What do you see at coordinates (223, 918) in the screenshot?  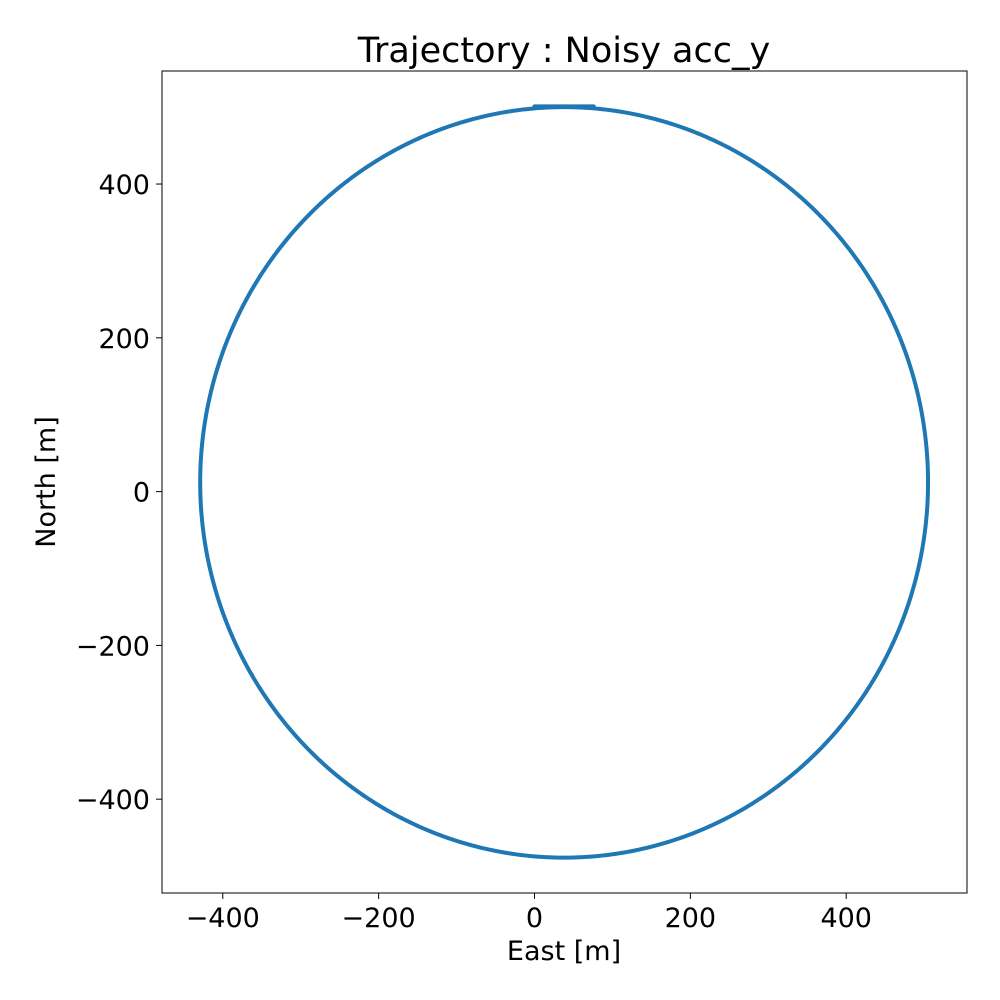 I see `x-tick-label: −400` at bounding box center [223, 918].